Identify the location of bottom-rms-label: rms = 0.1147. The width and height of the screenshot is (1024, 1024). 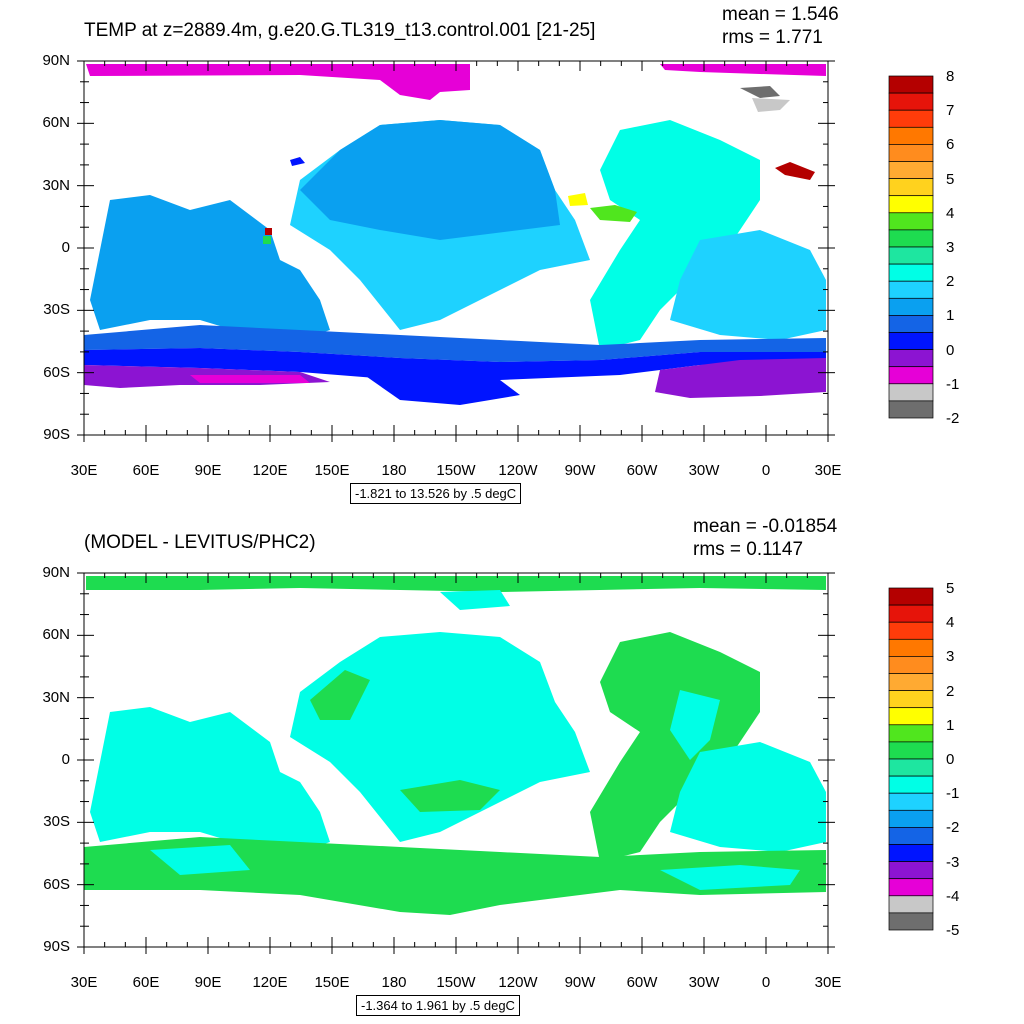
(748, 549).